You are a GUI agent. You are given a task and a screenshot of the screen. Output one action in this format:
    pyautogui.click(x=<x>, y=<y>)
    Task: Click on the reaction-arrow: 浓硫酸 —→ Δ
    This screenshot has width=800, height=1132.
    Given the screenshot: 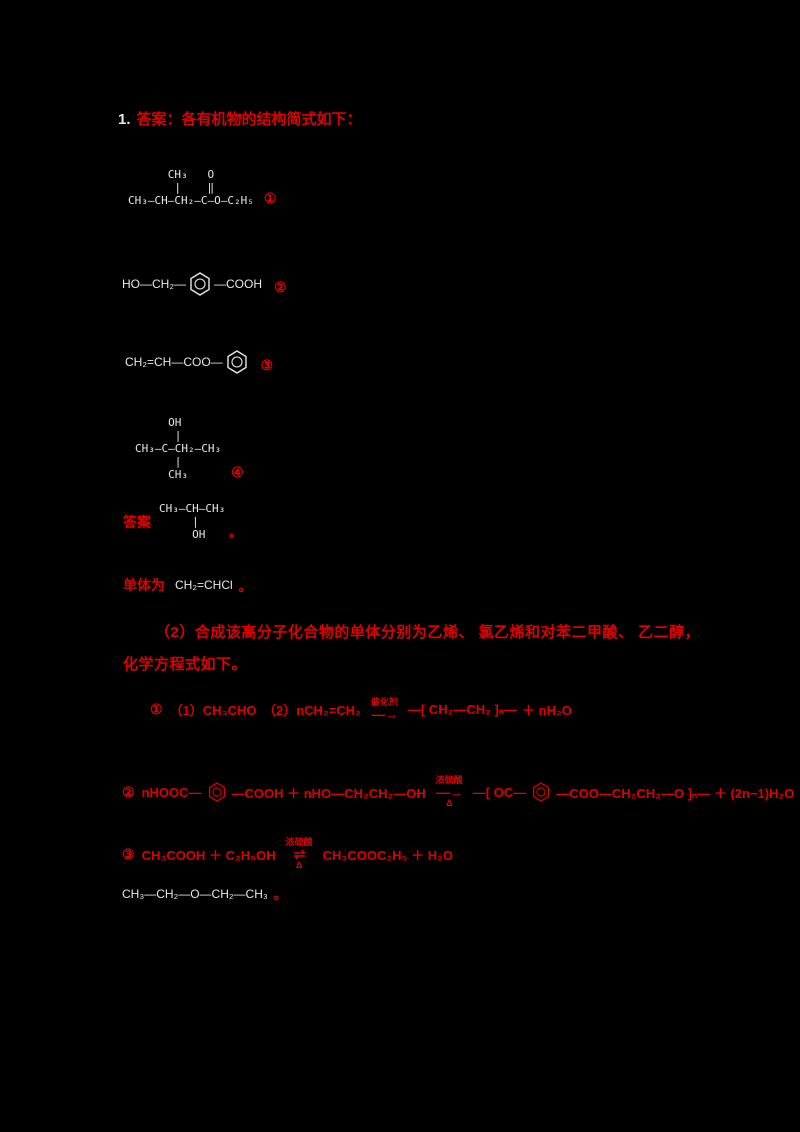 What is the action you would take?
    pyautogui.click(x=449, y=791)
    